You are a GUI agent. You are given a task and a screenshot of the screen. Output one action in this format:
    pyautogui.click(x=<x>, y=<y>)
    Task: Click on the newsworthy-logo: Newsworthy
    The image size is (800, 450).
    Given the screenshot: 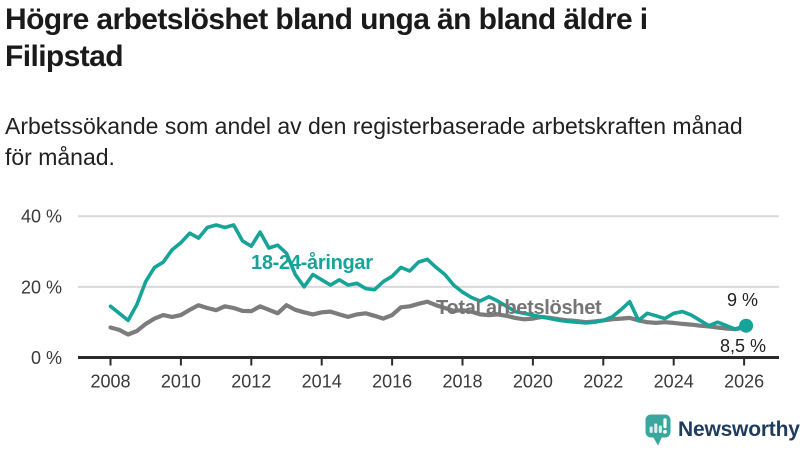 What is the action you would take?
    pyautogui.click(x=722, y=430)
    